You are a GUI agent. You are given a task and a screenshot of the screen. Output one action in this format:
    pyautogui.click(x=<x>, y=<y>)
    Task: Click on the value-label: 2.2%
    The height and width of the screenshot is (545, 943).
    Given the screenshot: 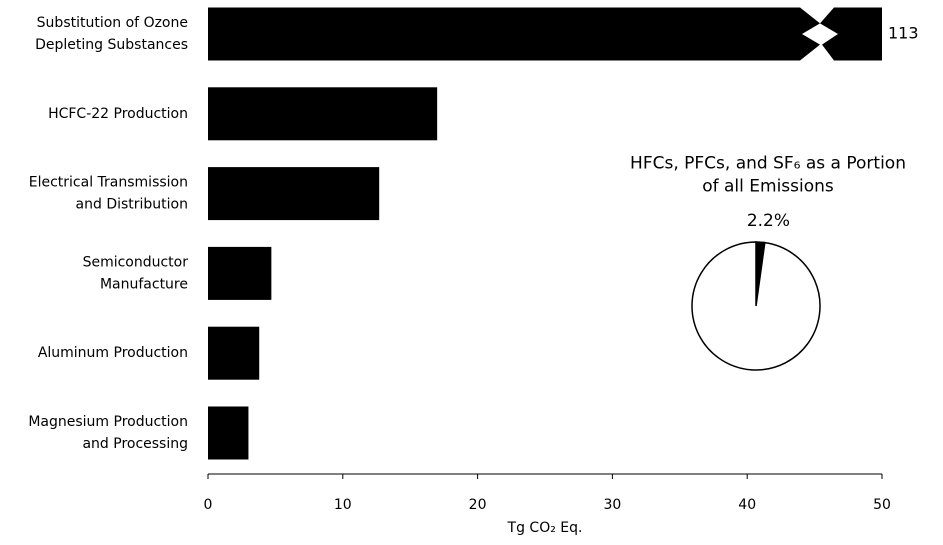 What is the action you would take?
    pyautogui.click(x=768, y=221)
    